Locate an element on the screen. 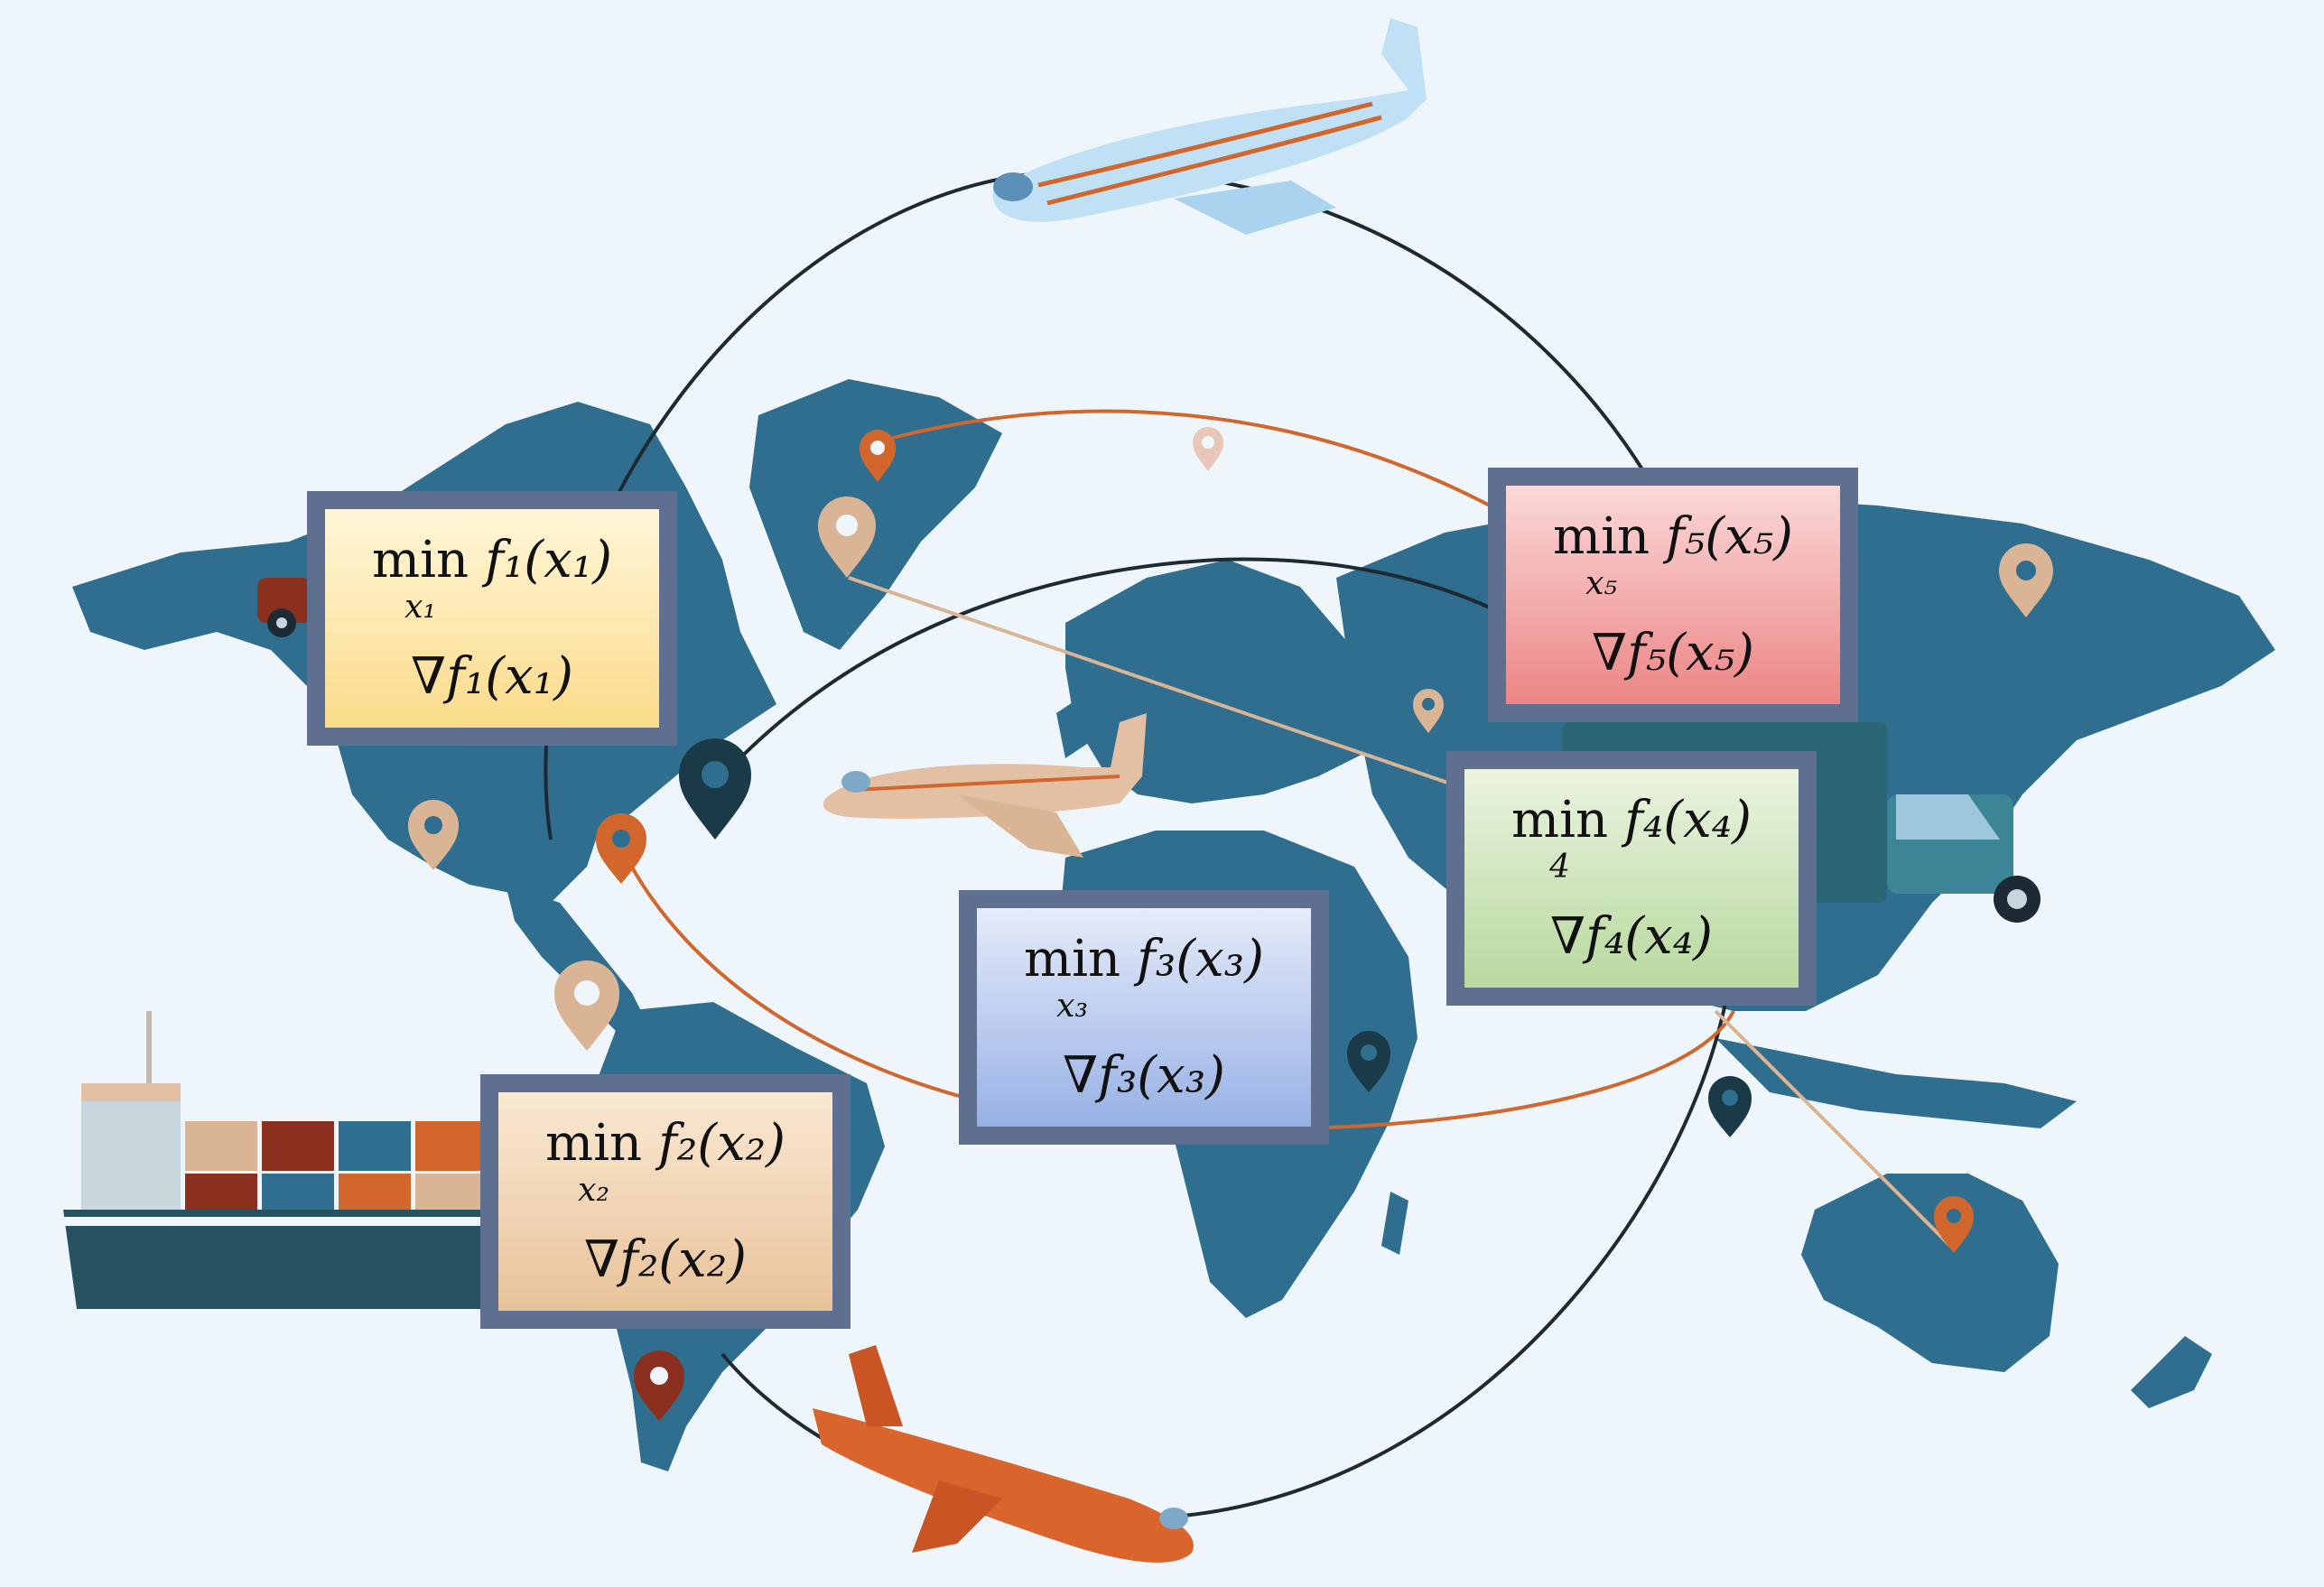 The width and height of the screenshot is (2324, 1587). agent-3-objective-box: min x₃ f₃(x₃) ∇f₃(x₃) is located at coordinates (1144, 1017).